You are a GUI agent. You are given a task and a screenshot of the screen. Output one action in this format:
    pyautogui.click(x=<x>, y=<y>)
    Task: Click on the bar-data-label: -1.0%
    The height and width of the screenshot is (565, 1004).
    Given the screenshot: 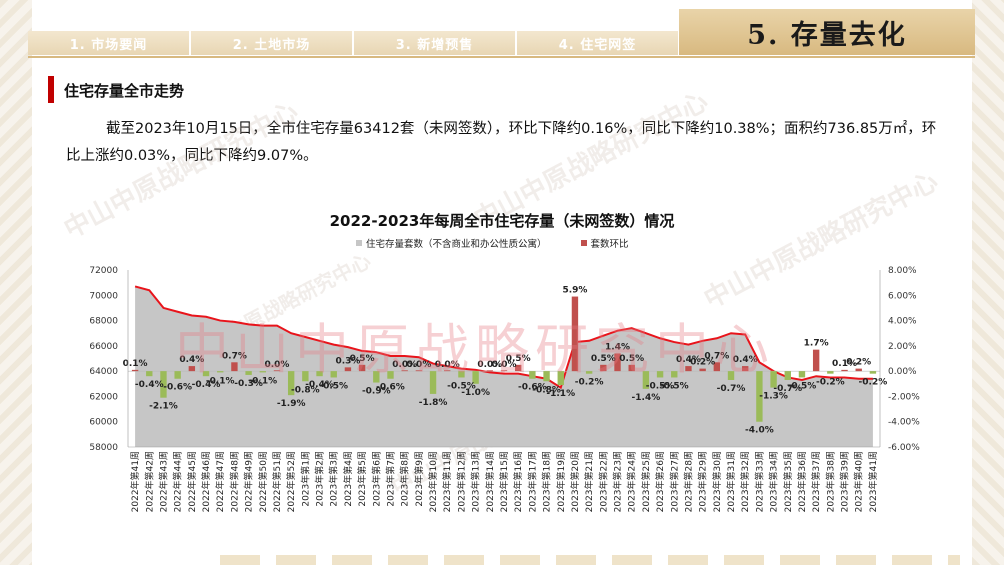 What is the action you would take?
    pyautogui.click(x=475, y=393)
    